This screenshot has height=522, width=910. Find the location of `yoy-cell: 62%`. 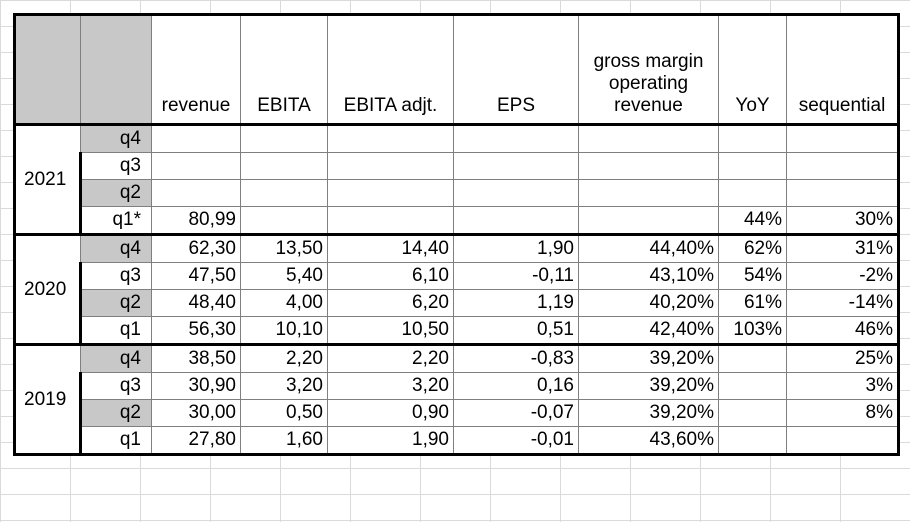

yoy-cell: 62% is located at coordinates (752, 248).